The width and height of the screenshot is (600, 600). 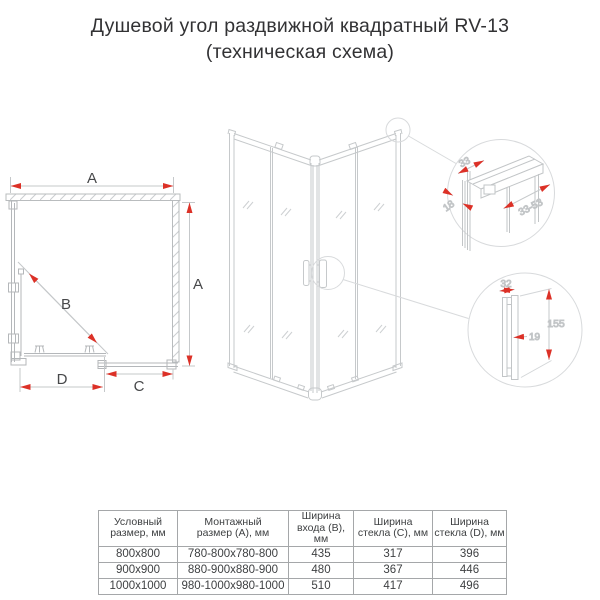 I want to click on cell-glass-d-width: 446, so click(x=469, y=570).